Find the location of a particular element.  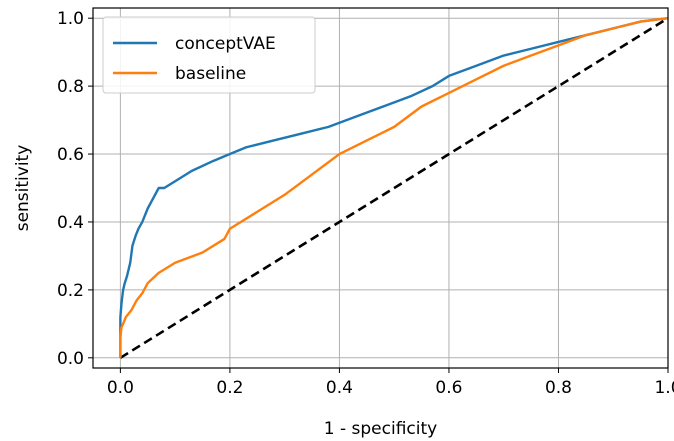

x-axis-label: 1 - specificity is located at coordinates (380, 429).